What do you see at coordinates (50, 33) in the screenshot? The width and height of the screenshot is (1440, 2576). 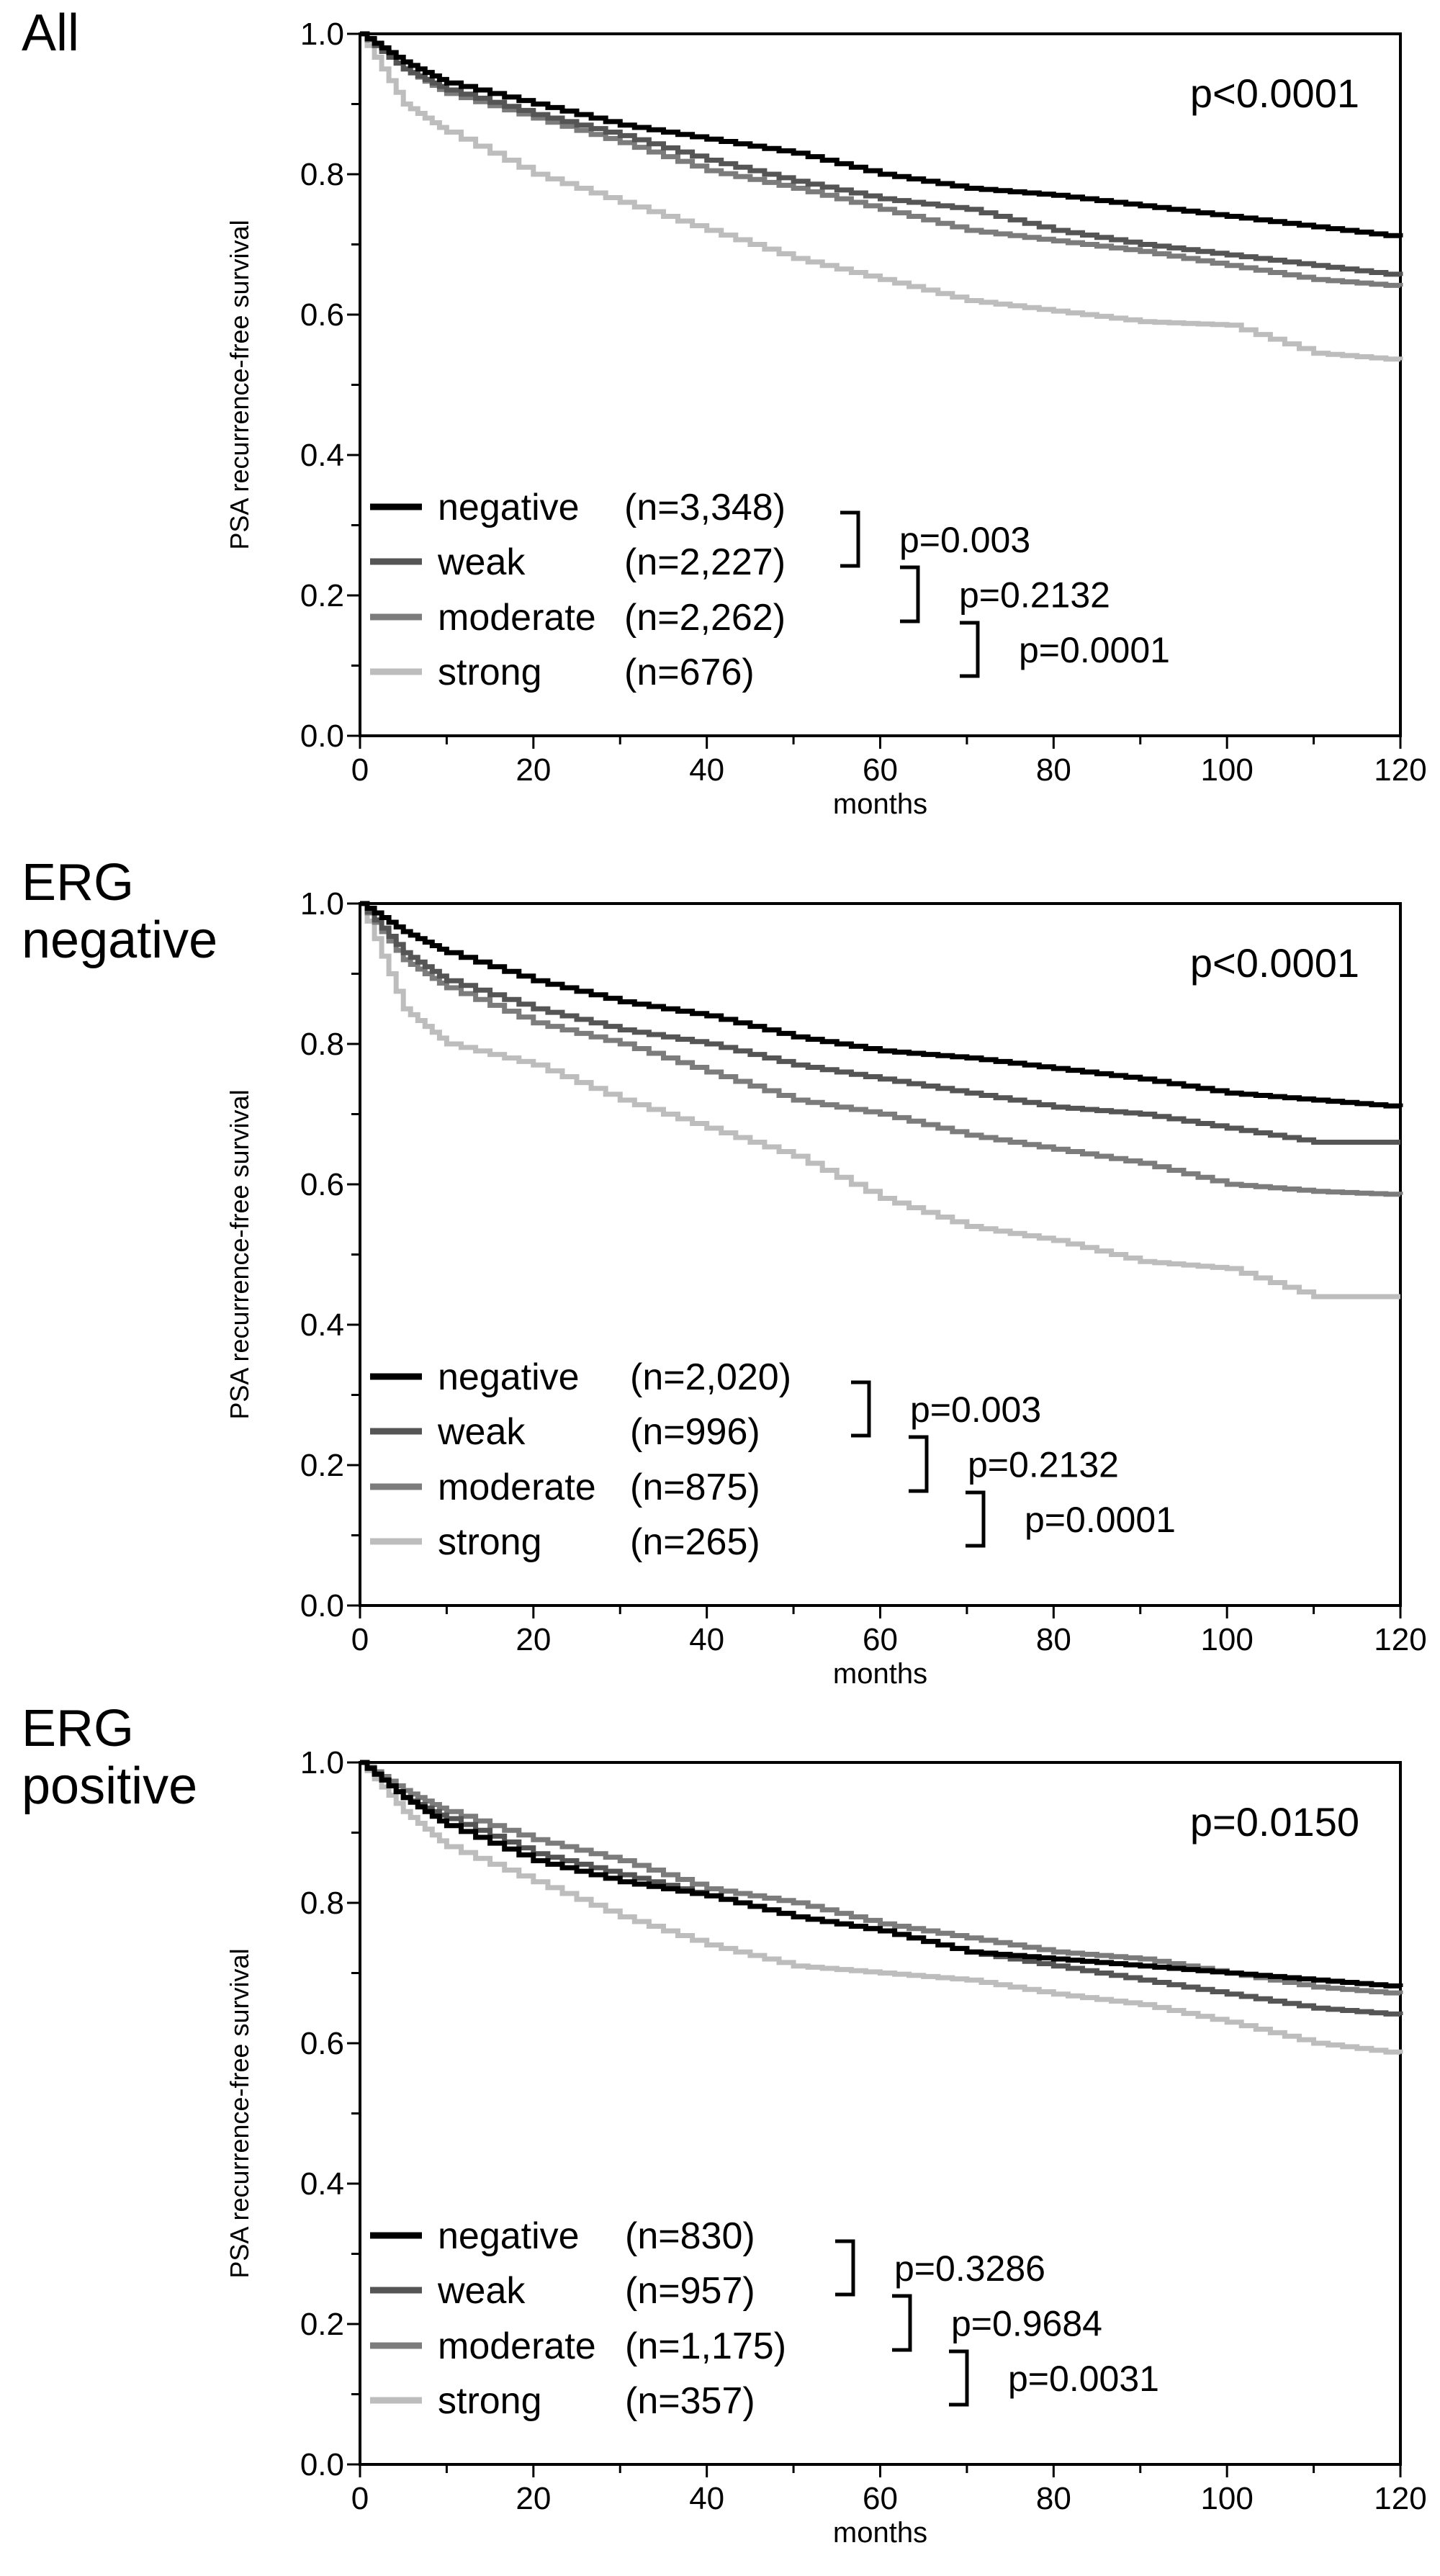 I see `panel-title: All` at bounding box center [50, 33].